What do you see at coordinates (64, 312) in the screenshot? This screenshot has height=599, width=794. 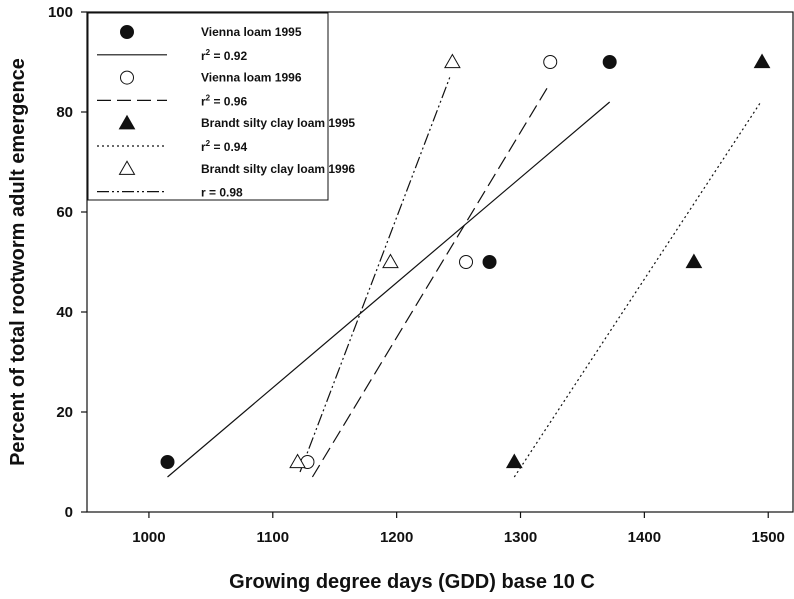 I see `y-tick-label: 40` at bounding box center [64, 312].